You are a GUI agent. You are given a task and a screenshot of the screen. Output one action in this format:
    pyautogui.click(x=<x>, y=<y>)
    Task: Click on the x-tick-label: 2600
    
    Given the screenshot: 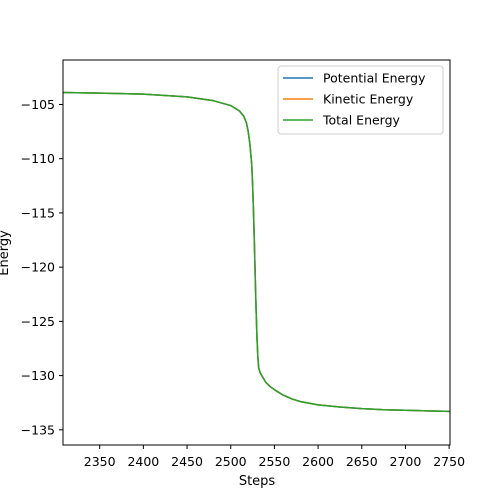 What is the action you would take?
    pyautogui.click(x=318, y=461)
    